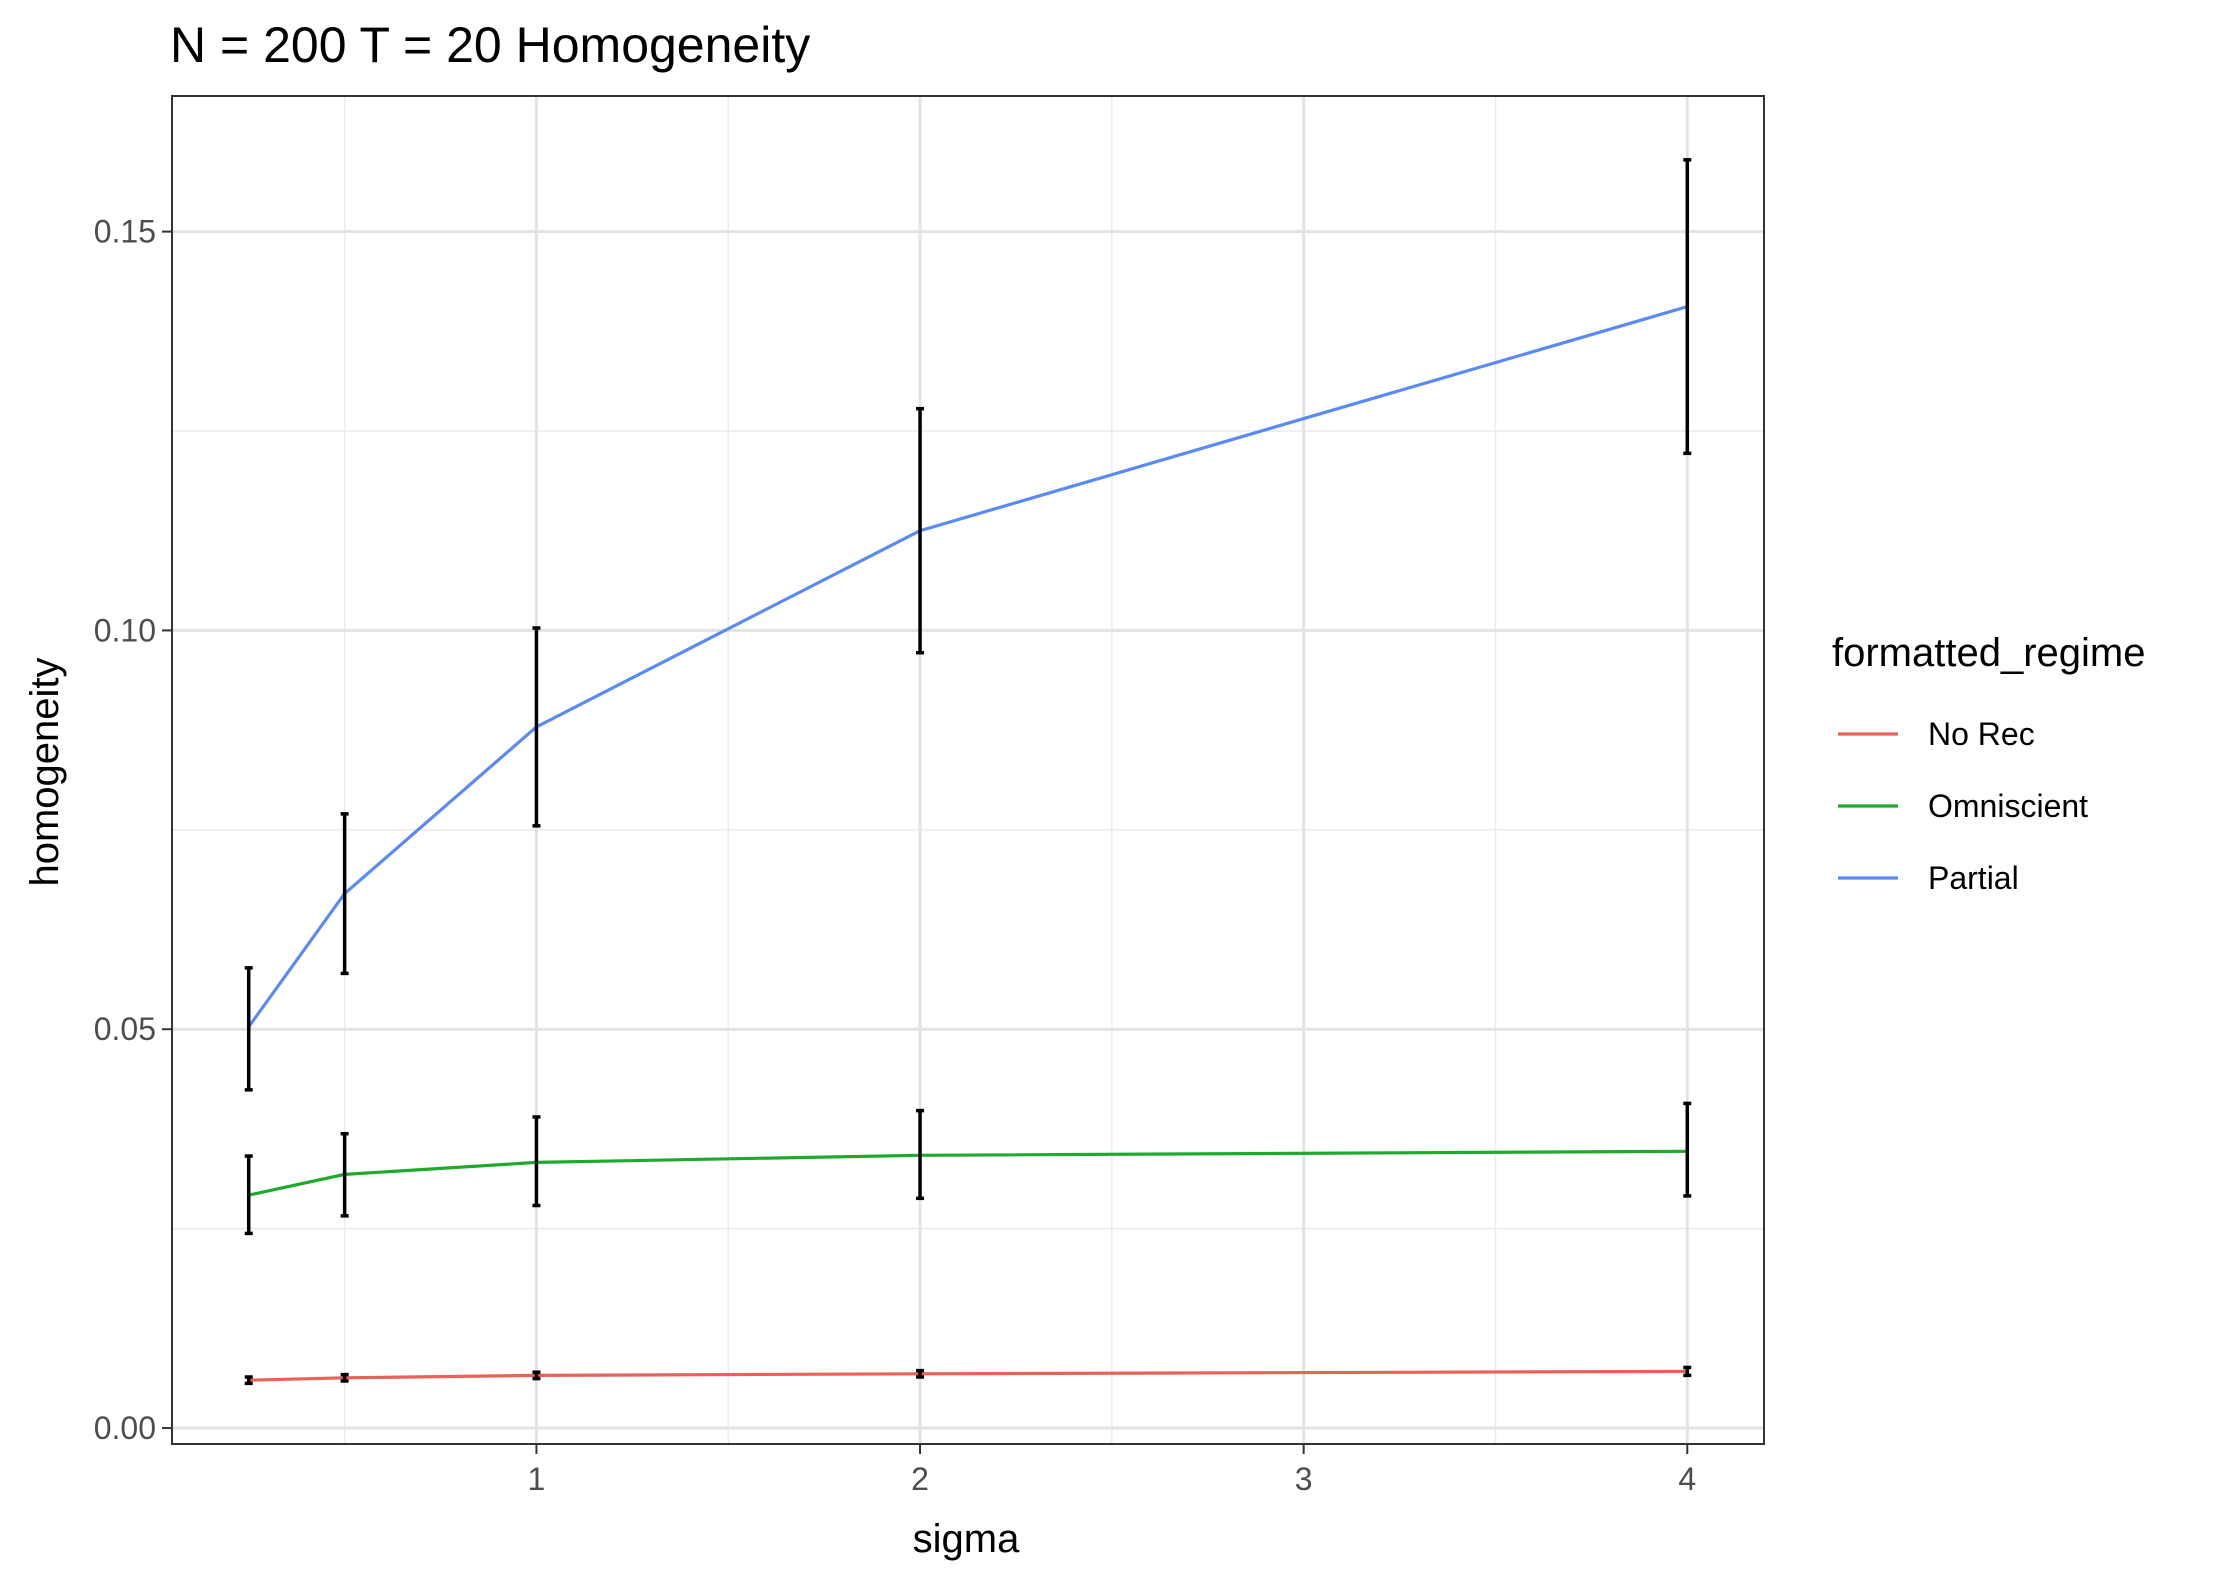 The height and width of the screenshot is (1574, 2229). I want to click on x-axis: 1 2 3 4, so click(1112, 1470).